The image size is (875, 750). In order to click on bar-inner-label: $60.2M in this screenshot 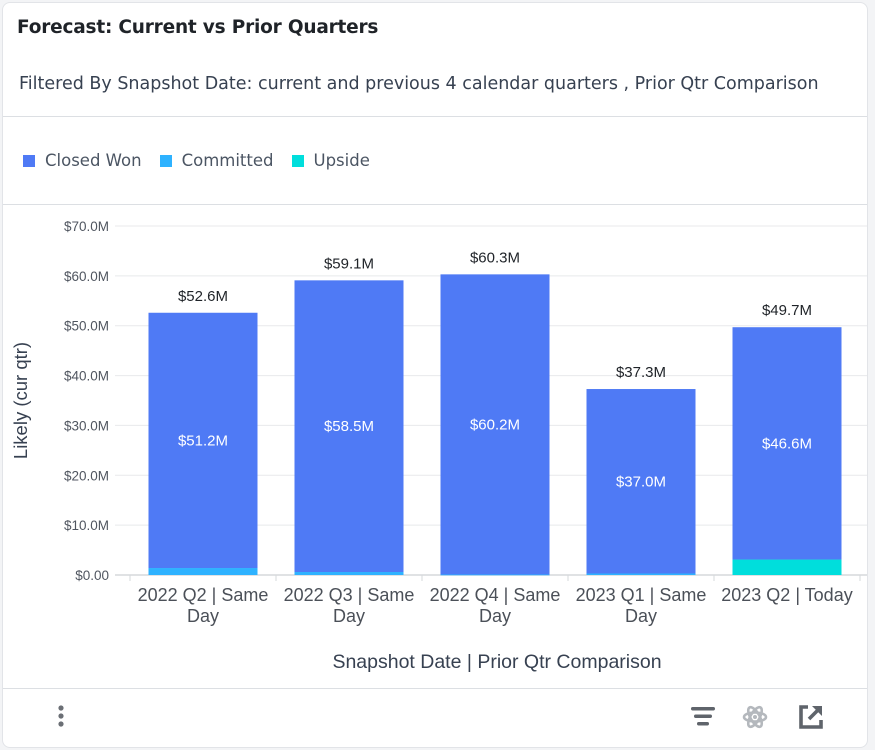, I will do `click(495, 424)`.